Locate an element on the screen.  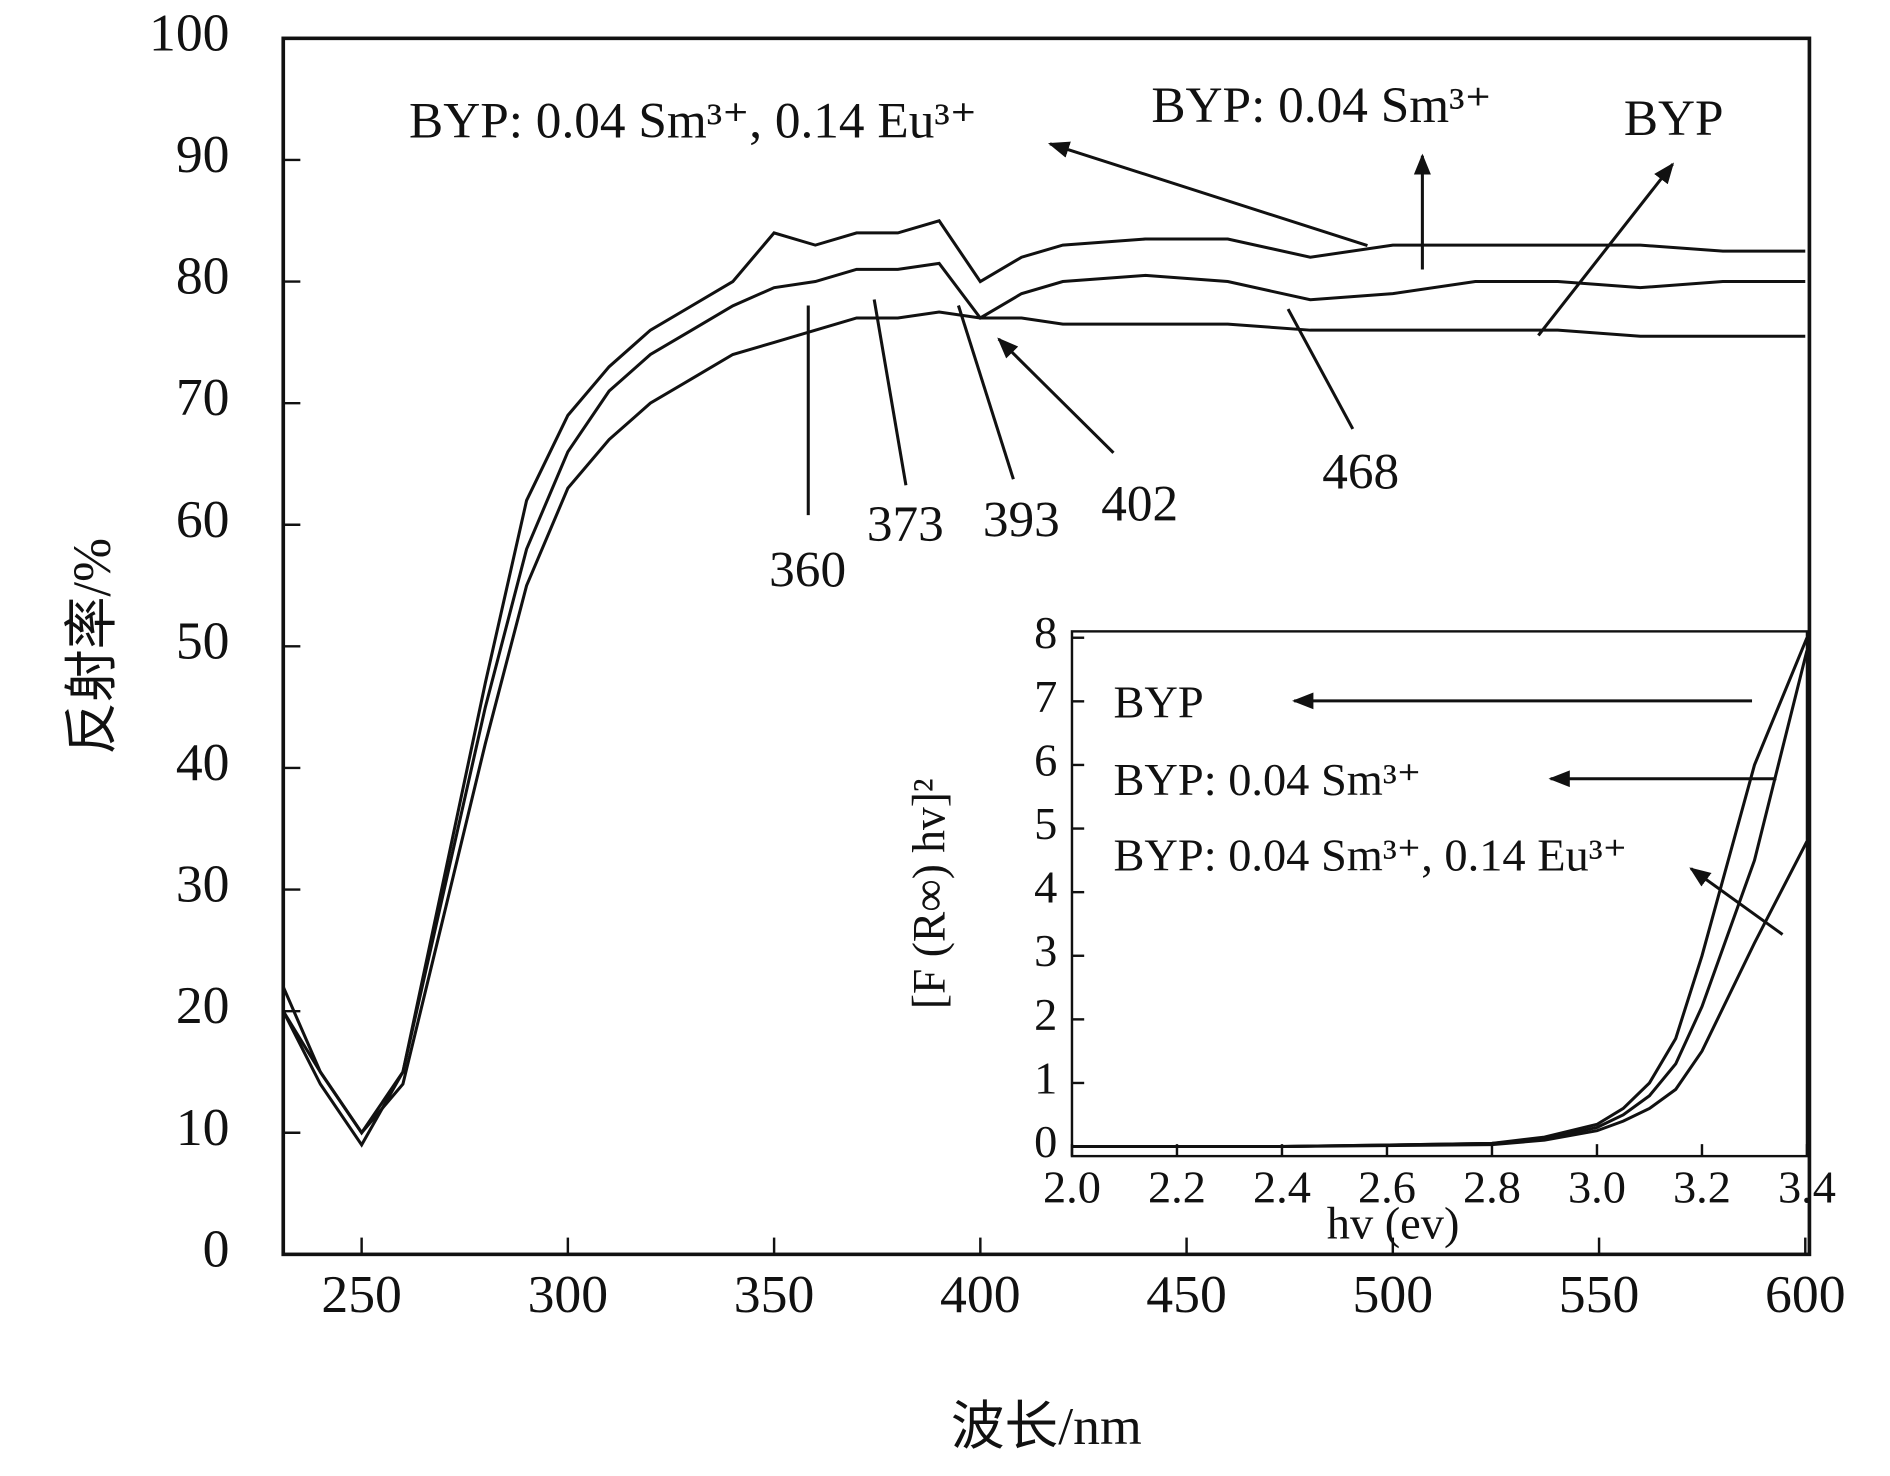
y-tick-label: 30 is located at coordinates (203, 884).